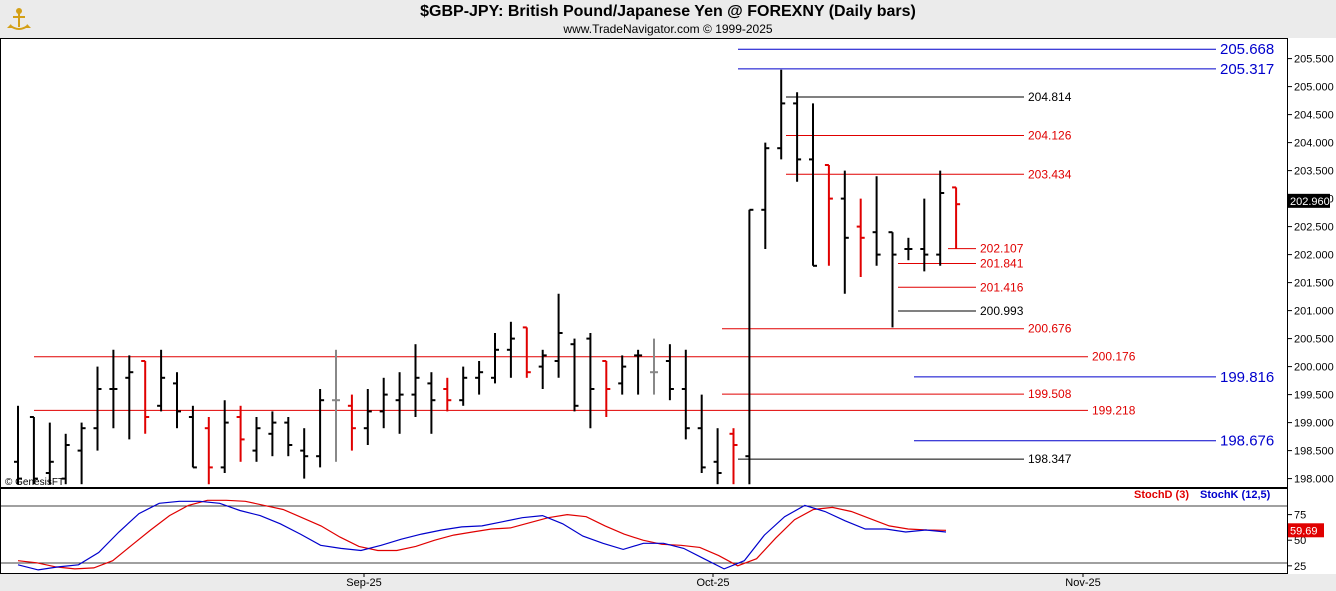 This screenshot has width=1336, height=591. Describe the element at coordinates (1235, 495) in the screenshot. I see `legend-stoch-k: StochK (12,5)` at that location.